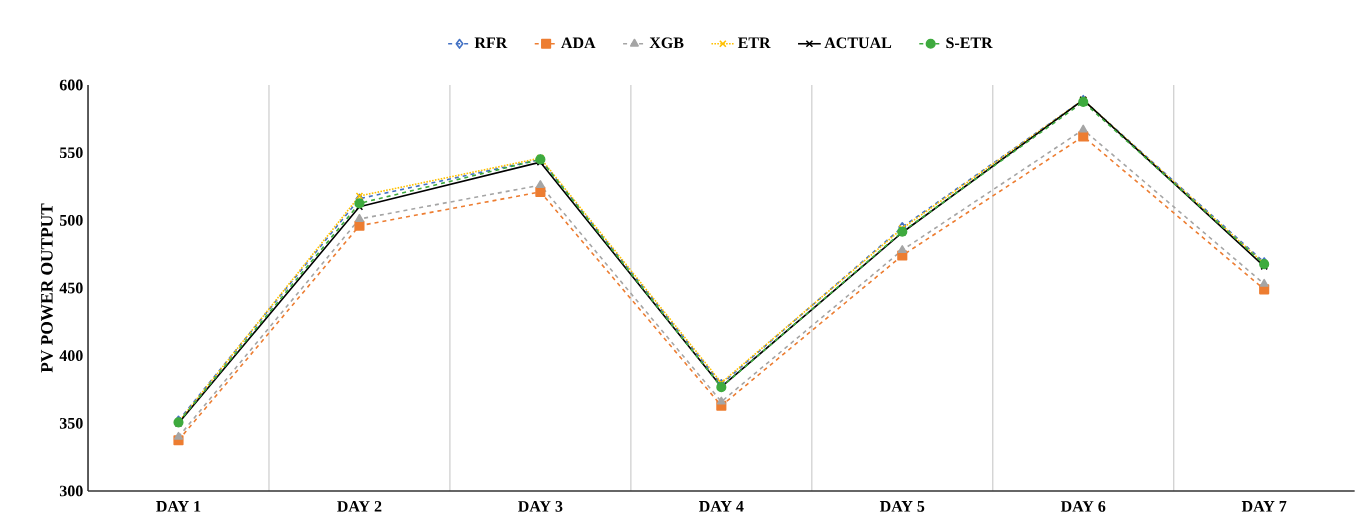 The height and width of the screenshot is (532, 1368). I want to click on x-tick-label: DAY 3, so click(540, 506).